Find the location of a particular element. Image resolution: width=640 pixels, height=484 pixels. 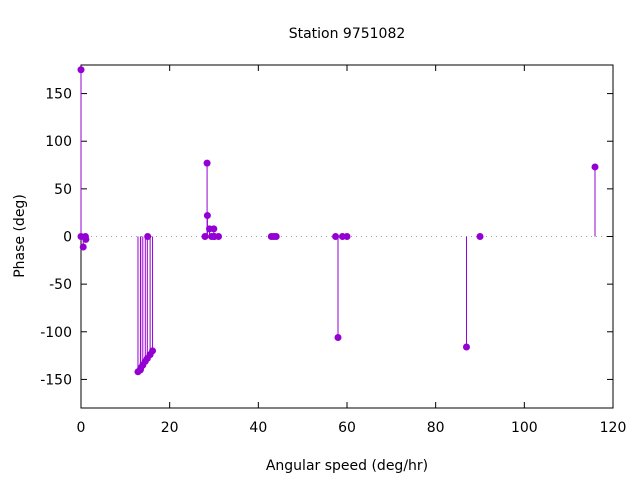

y-tick-label: 0 is located at coordinates (67, 238).